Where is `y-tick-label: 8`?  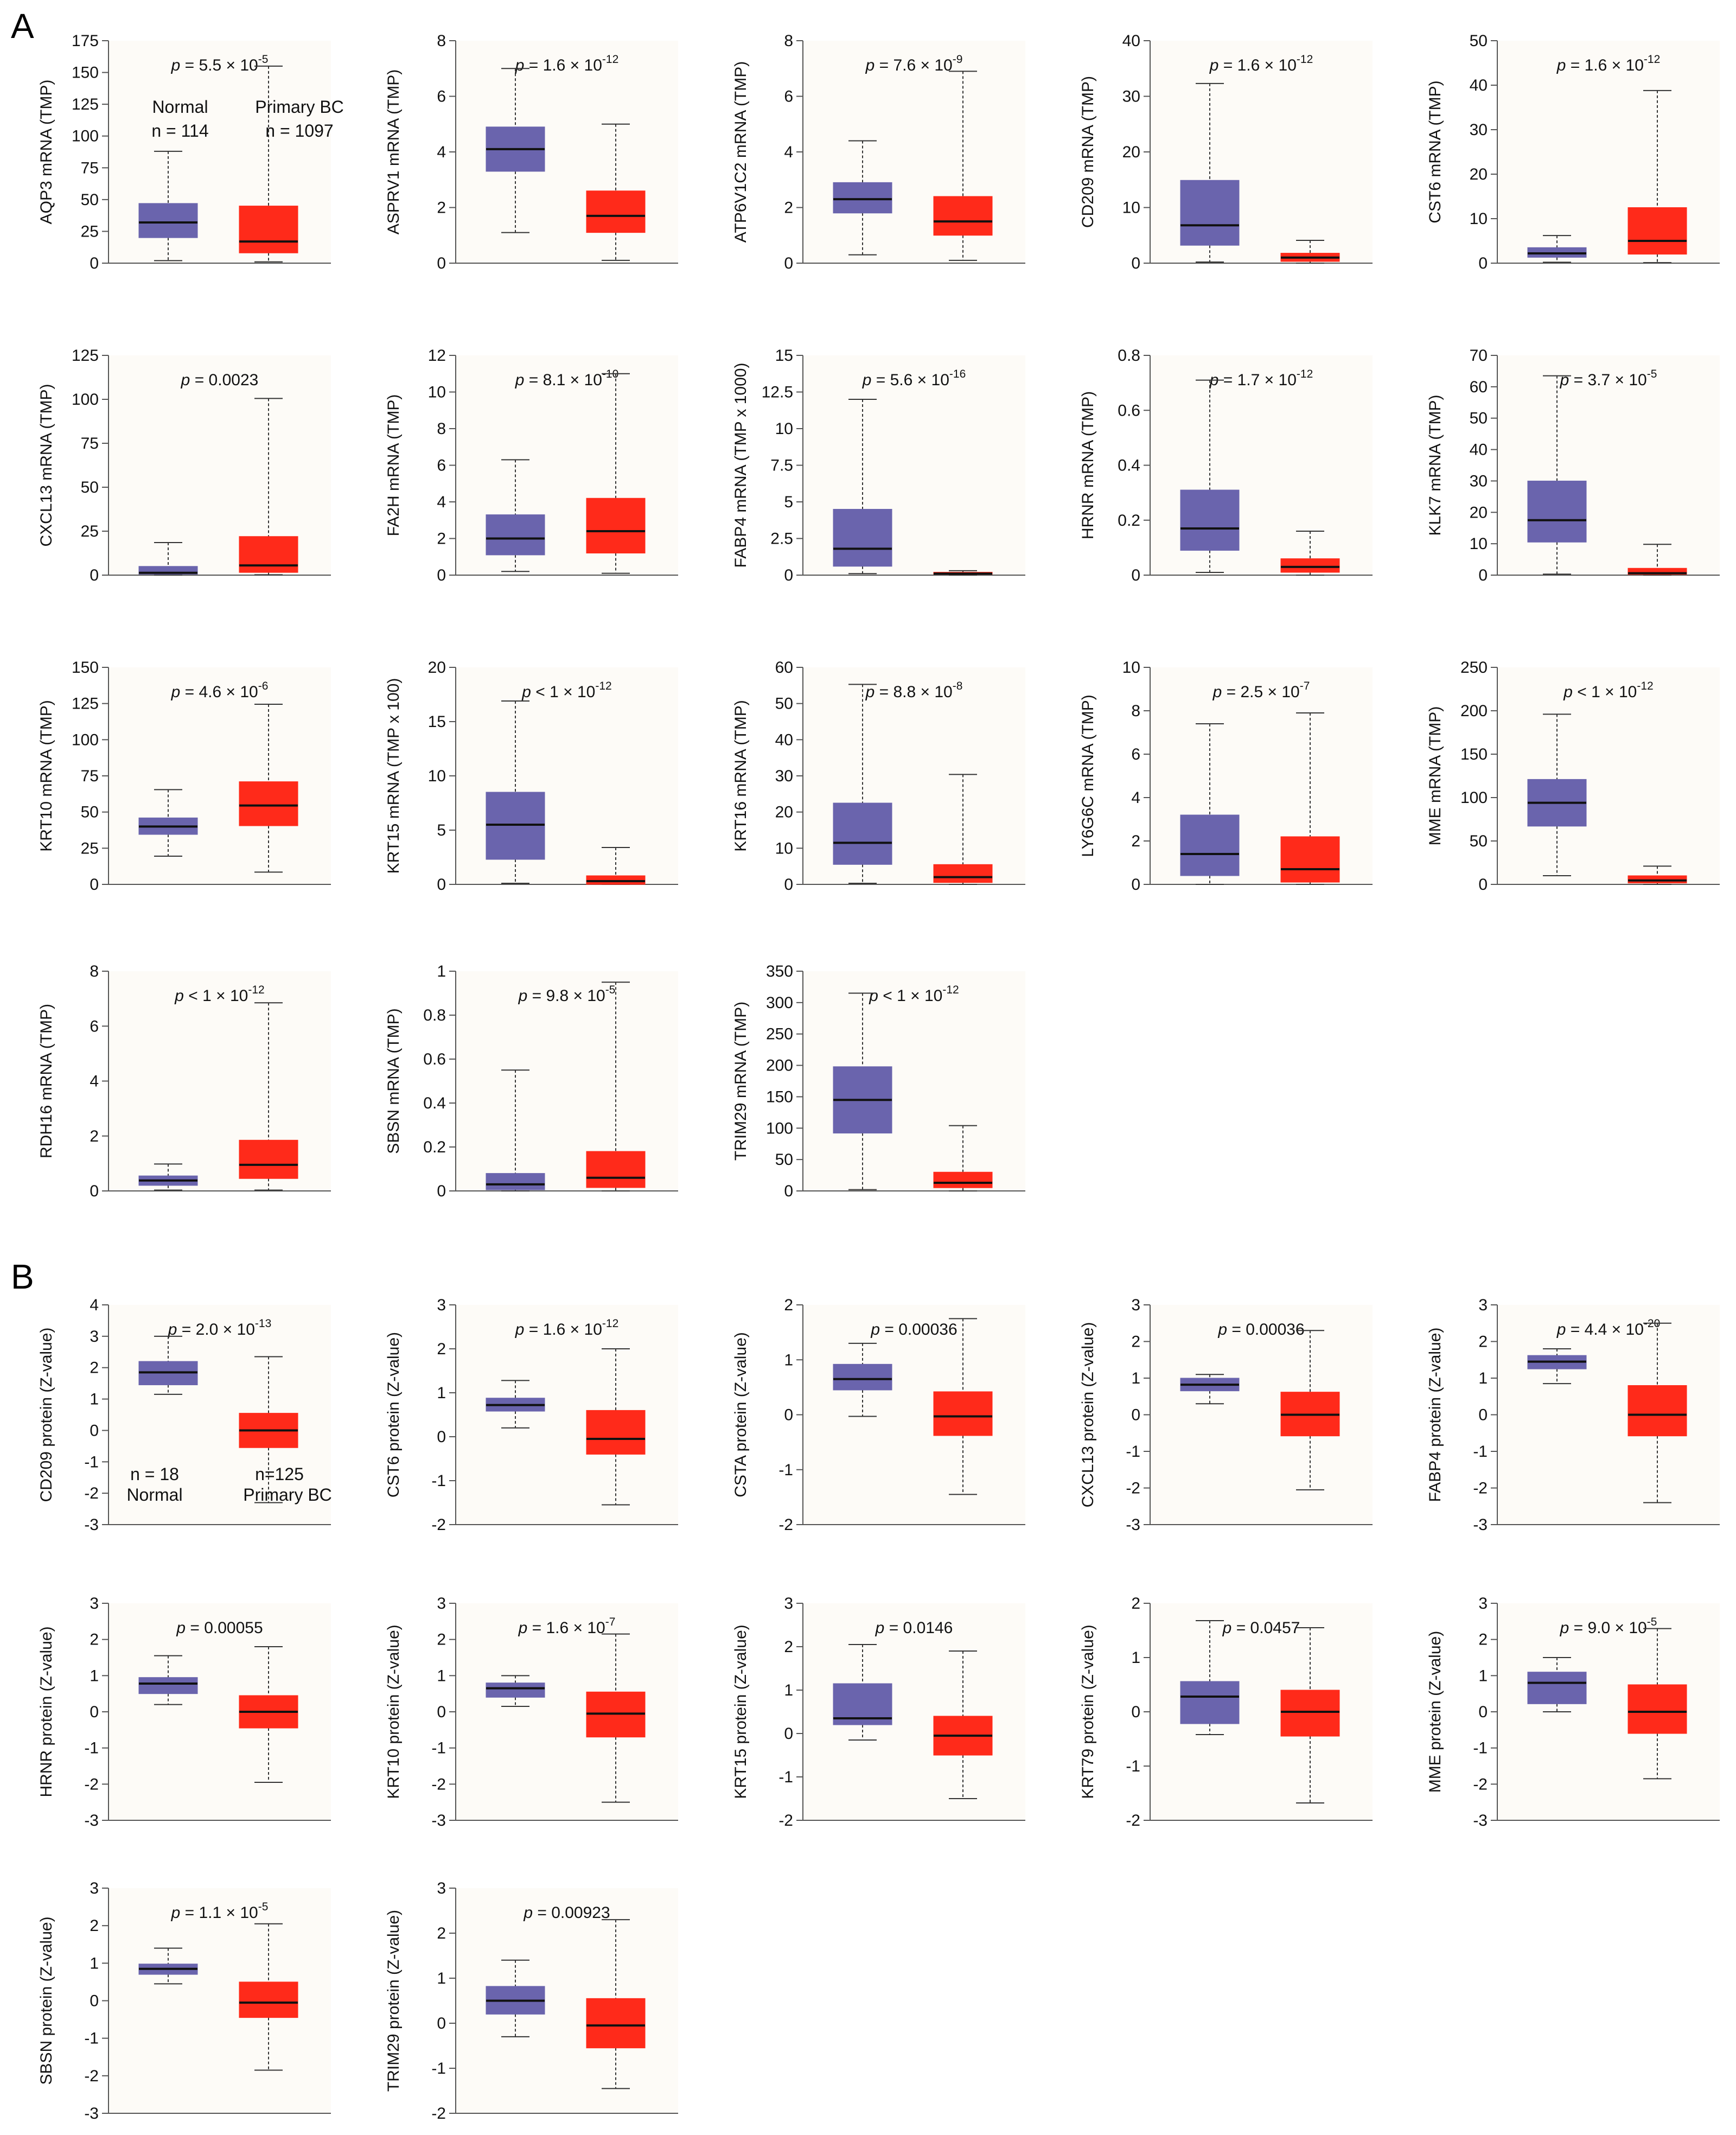 y-tick-label: 8 is located at coordinates (788, 41).